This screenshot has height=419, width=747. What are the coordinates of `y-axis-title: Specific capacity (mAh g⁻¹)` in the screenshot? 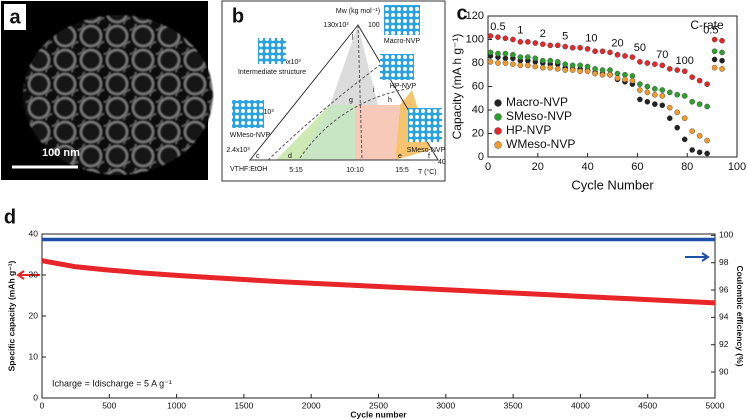 It's located at (11, 315).